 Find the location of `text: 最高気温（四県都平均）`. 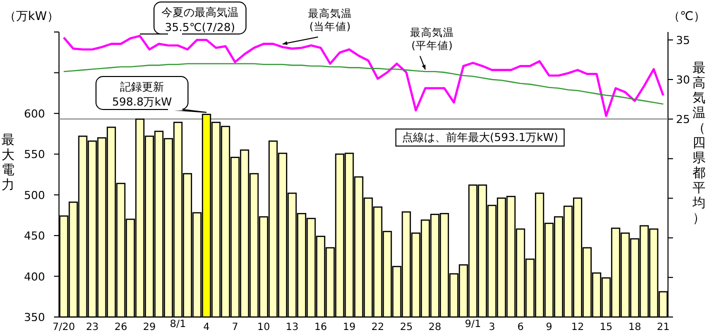

text: 最高気温（四県都平均） is located at coordinates (699, 143).